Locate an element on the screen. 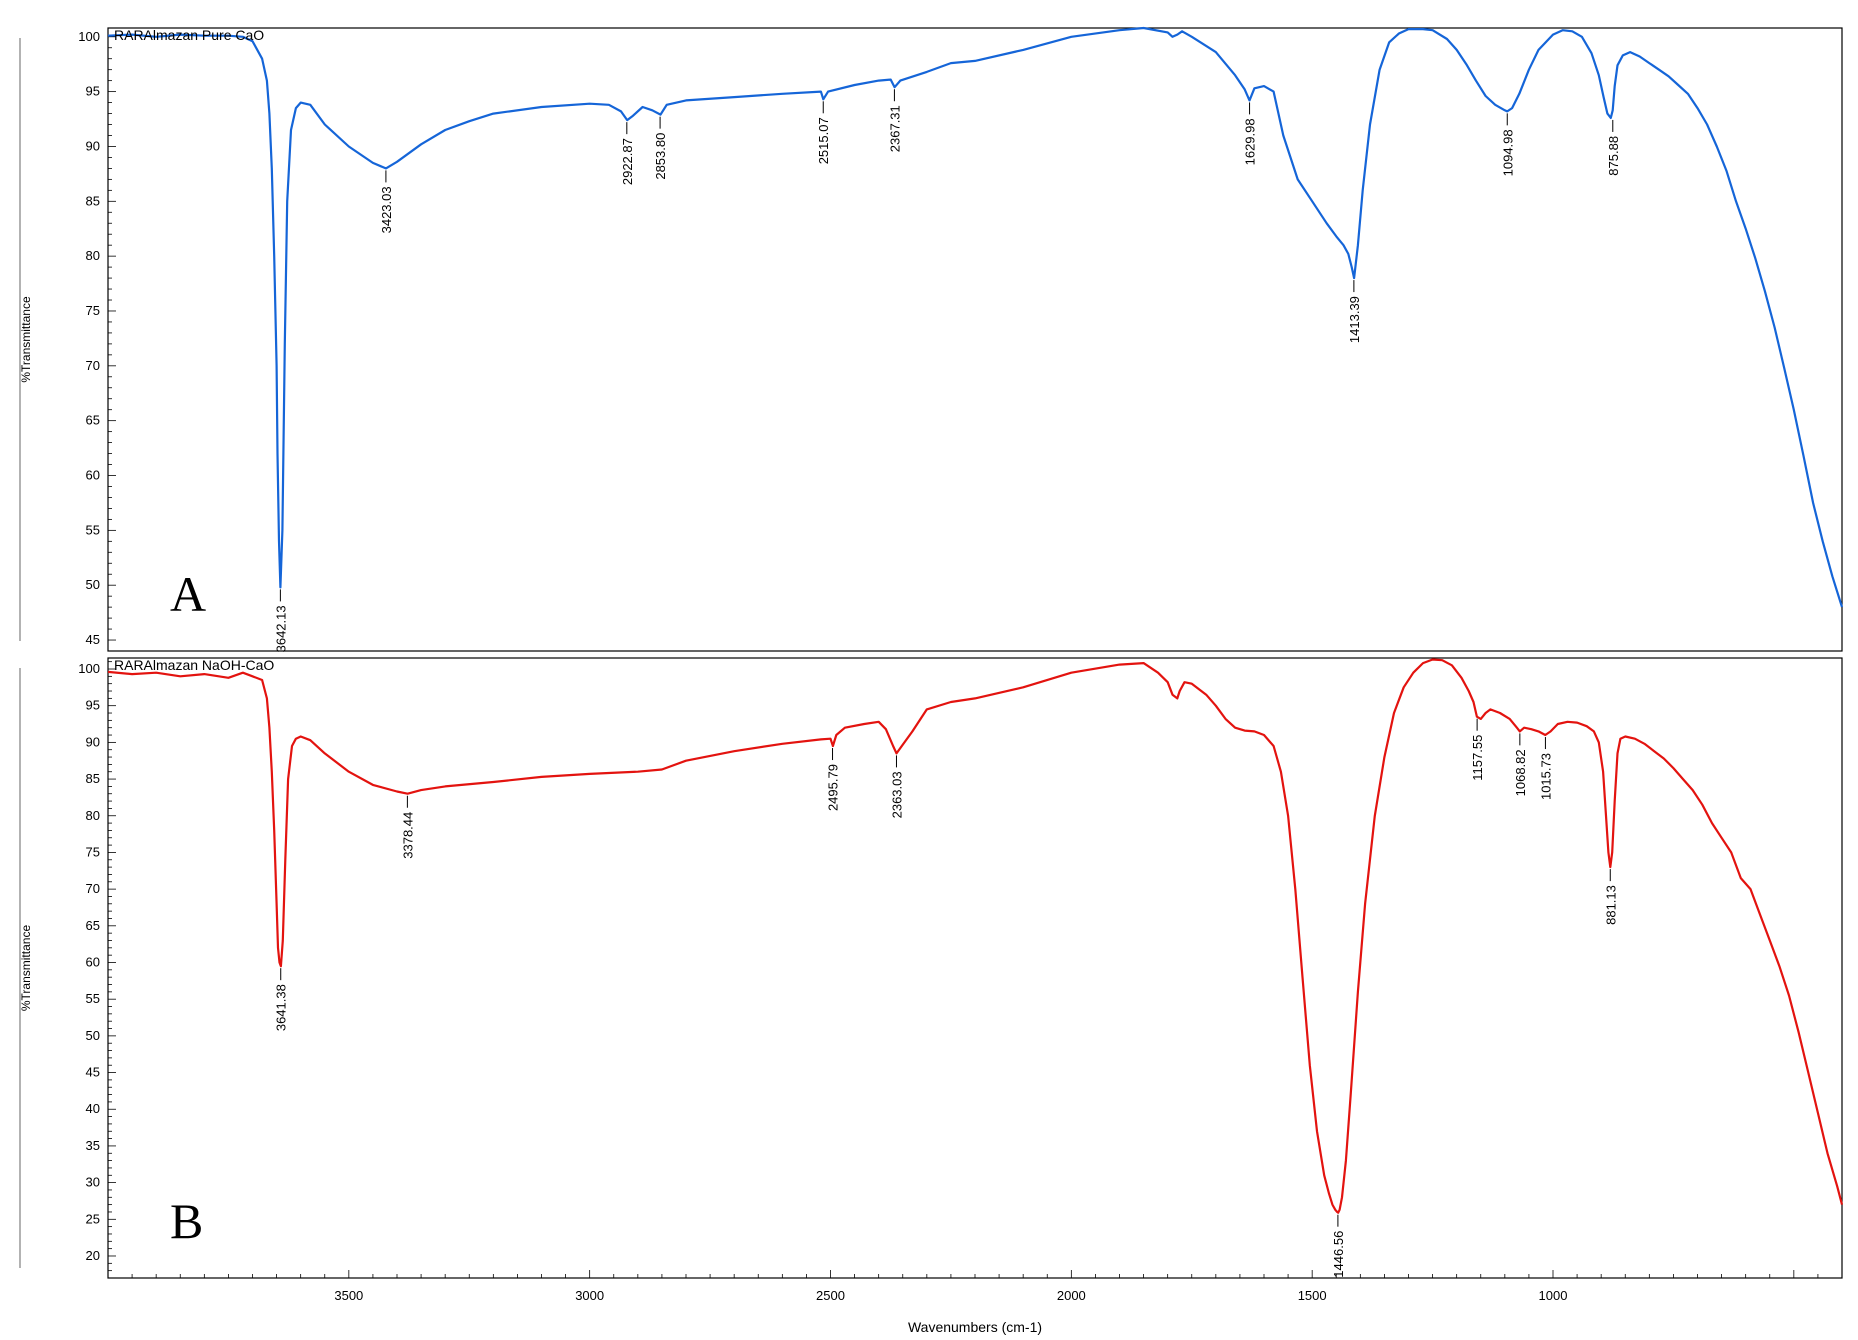  y-tick-label: 35 is located at coordinates (93, 1145).